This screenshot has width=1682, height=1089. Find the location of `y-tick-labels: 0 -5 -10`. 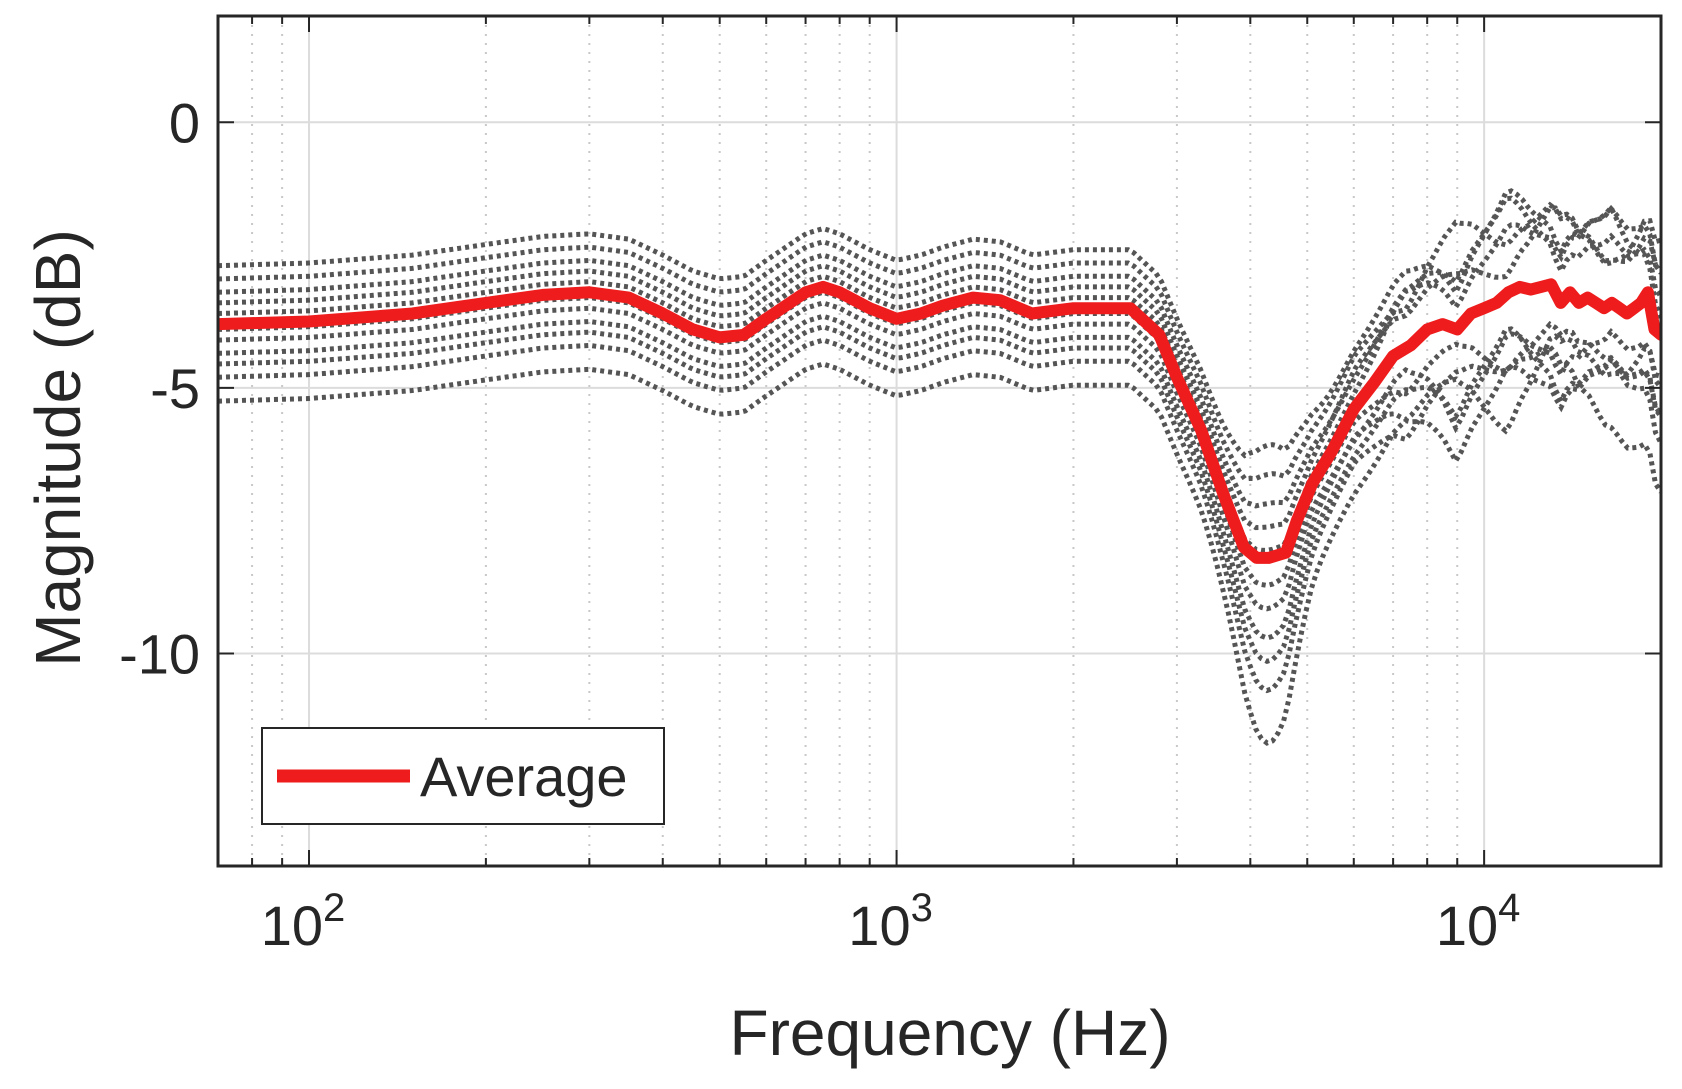

y-tick-labels: 0 -5 -10 is located at coordinates (159, 388).